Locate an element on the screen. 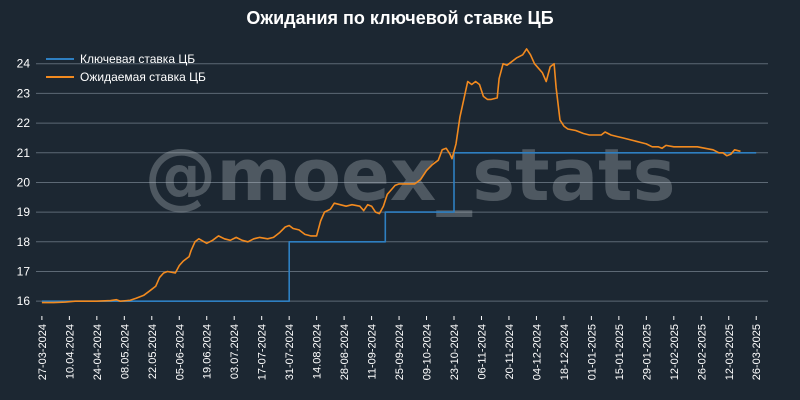 Image resolution: width=800 pixels, height=400 pixels. x-tick-label: 20-11-2024 is located at coordinates (510, 351).